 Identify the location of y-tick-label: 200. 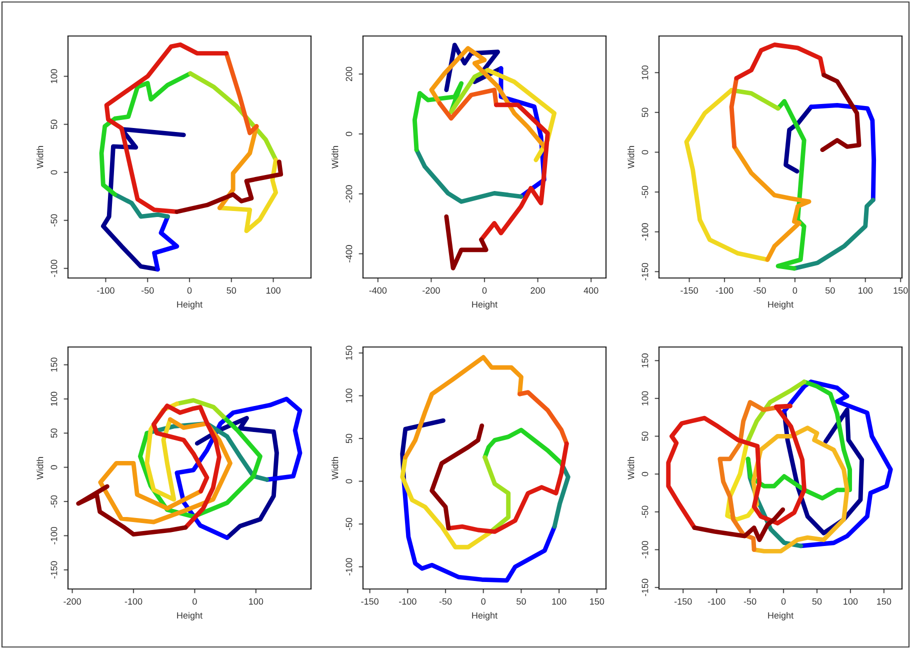
(349, 74).